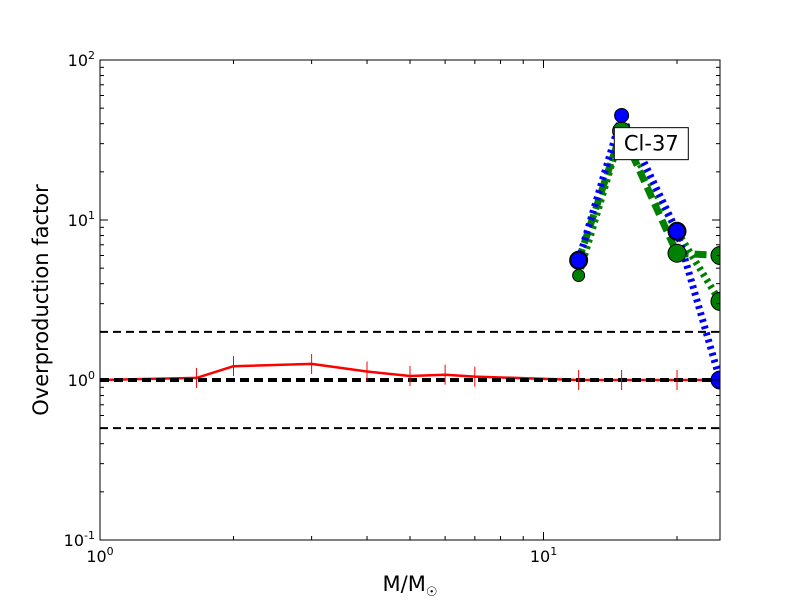  I want to click on annotations: Cl-37, so click(651, 144).